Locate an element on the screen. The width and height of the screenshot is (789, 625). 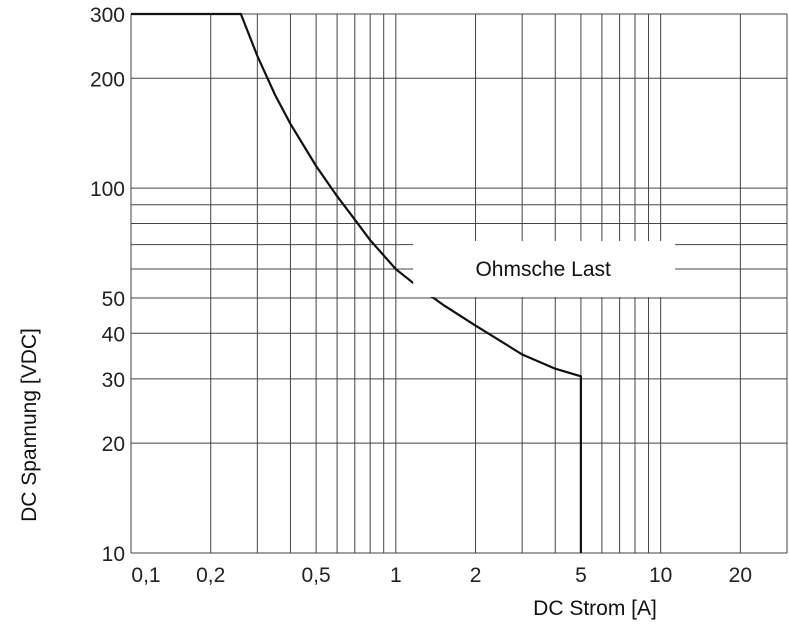
x-tick-label: 0,5 is located at coordinates (316, 575).